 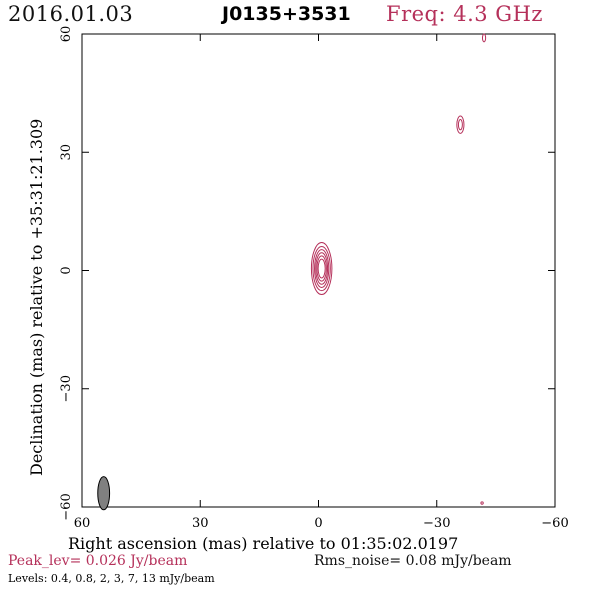 What do you see at coordinates (82, 523) in the screenshot?
I see `x-tick-label: 60` at bounding box center [82, 523].